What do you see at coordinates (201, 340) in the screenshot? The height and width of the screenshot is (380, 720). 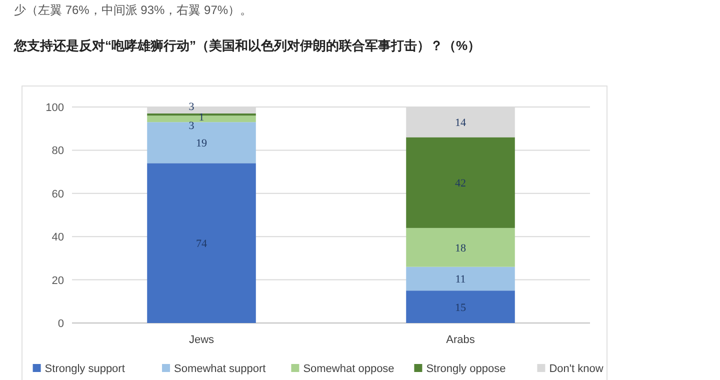 I see `x-tick-label: Jews` at bounding box center [201, 340].